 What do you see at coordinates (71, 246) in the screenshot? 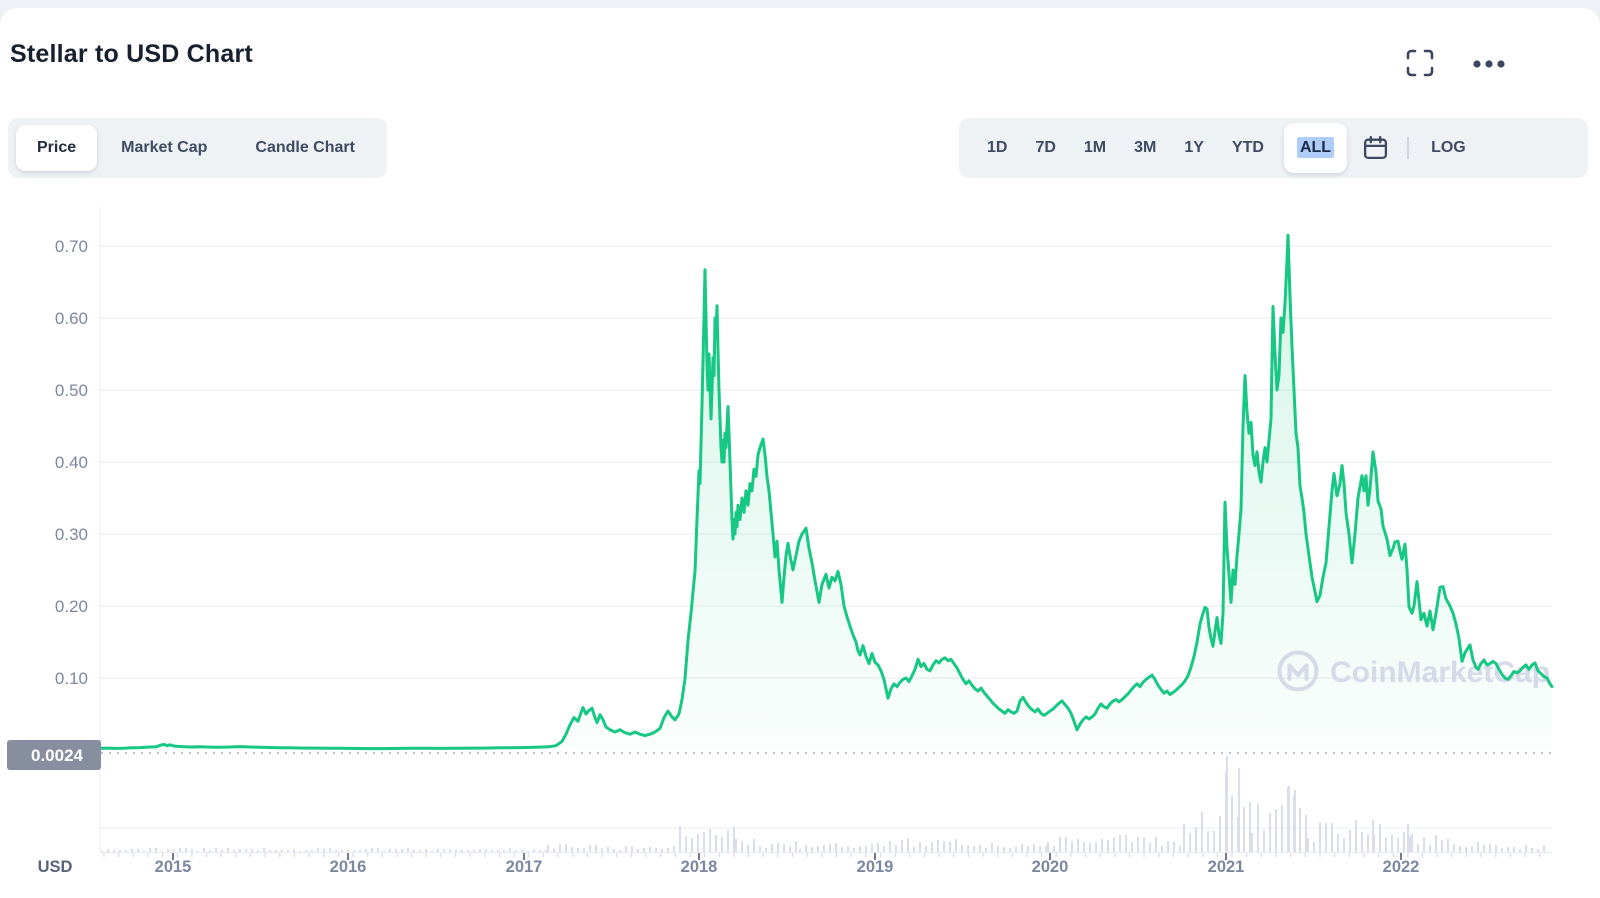
I see `svg-text: 0.70` at bounding box center [71, 246].